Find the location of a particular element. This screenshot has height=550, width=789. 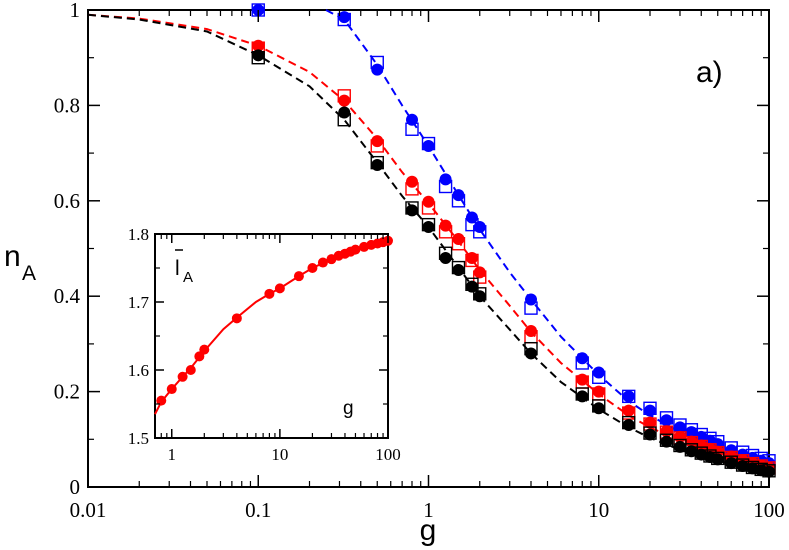

inset-x-axis-label: g is located at coordinates (348, 408).